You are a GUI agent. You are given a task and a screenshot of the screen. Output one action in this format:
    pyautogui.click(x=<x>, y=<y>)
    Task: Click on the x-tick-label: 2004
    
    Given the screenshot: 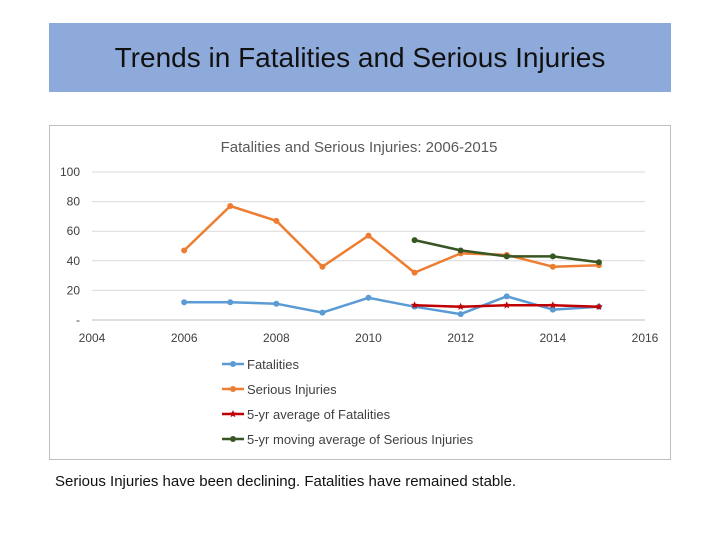 What is the action you would take?
    pyautogui.click(x=92, y=338)
    